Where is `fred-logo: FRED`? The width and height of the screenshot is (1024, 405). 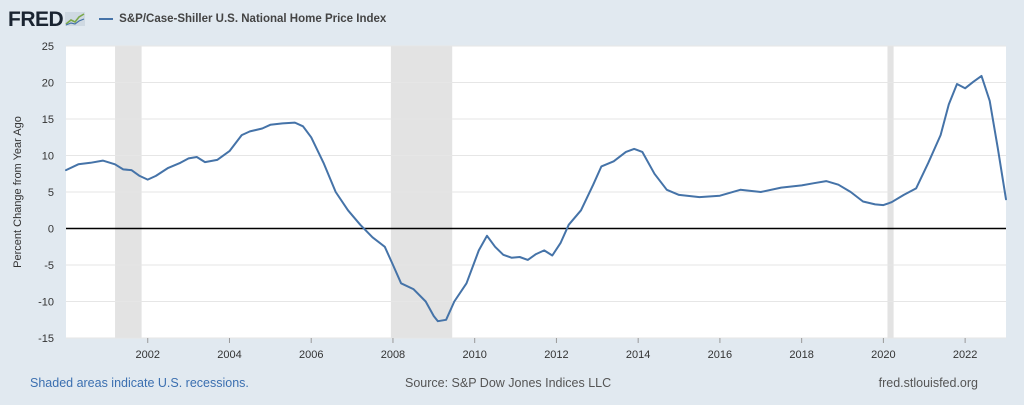 fred-logo: FRED is located at coordinates (36, 19).